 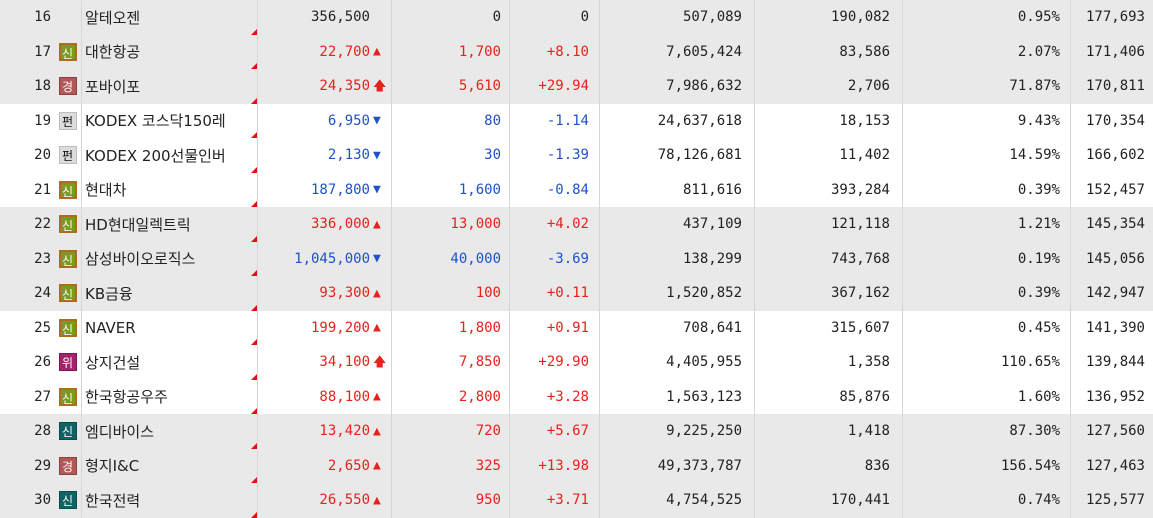 I want to click on amount-cell: 141,390, so click(x=1115, y=327).